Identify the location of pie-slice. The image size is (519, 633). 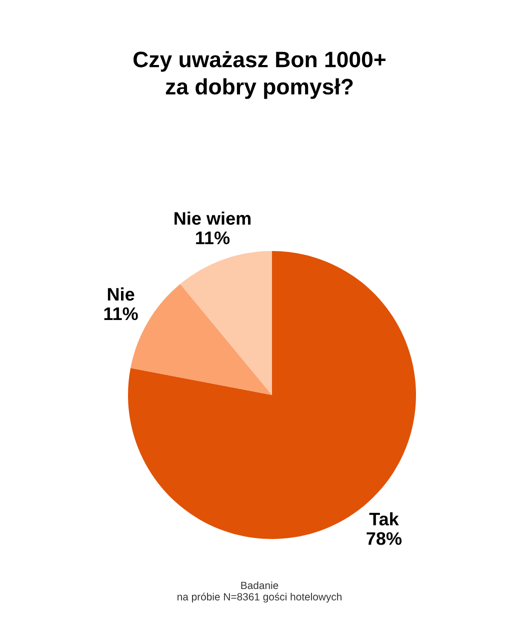
(226, 323).